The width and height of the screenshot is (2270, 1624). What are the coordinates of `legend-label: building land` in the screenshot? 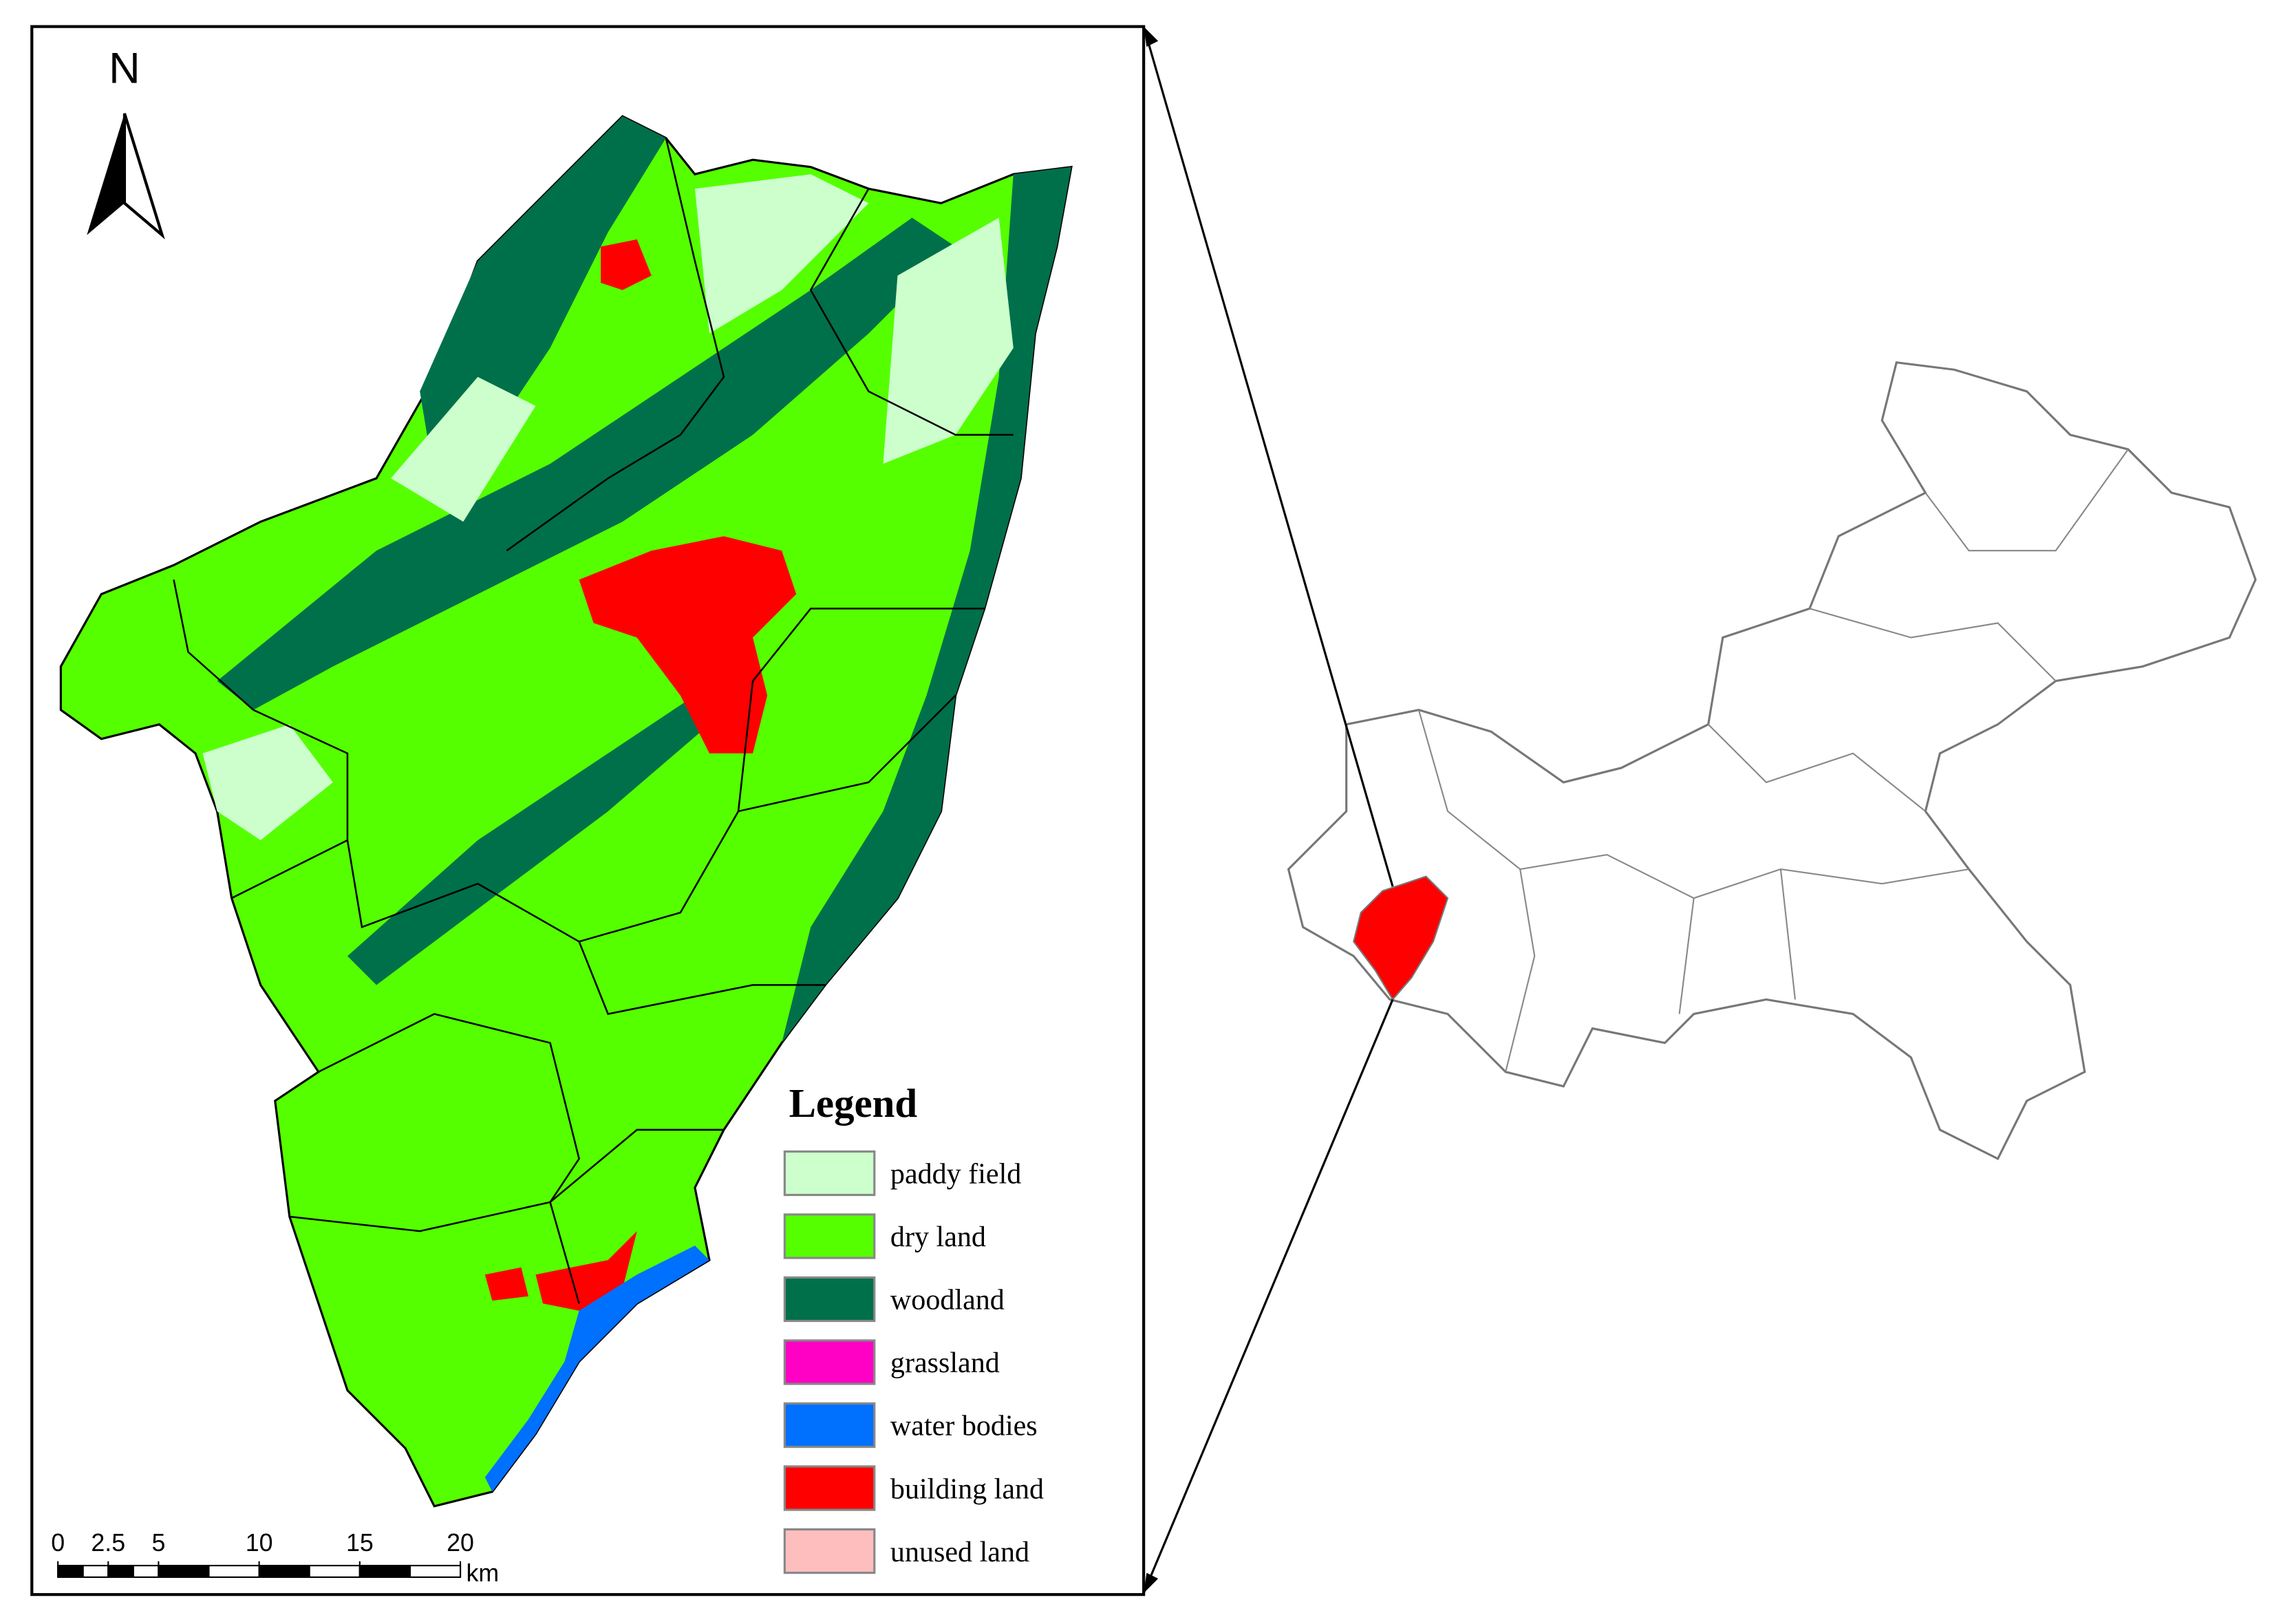 It's located at (967, 1489).